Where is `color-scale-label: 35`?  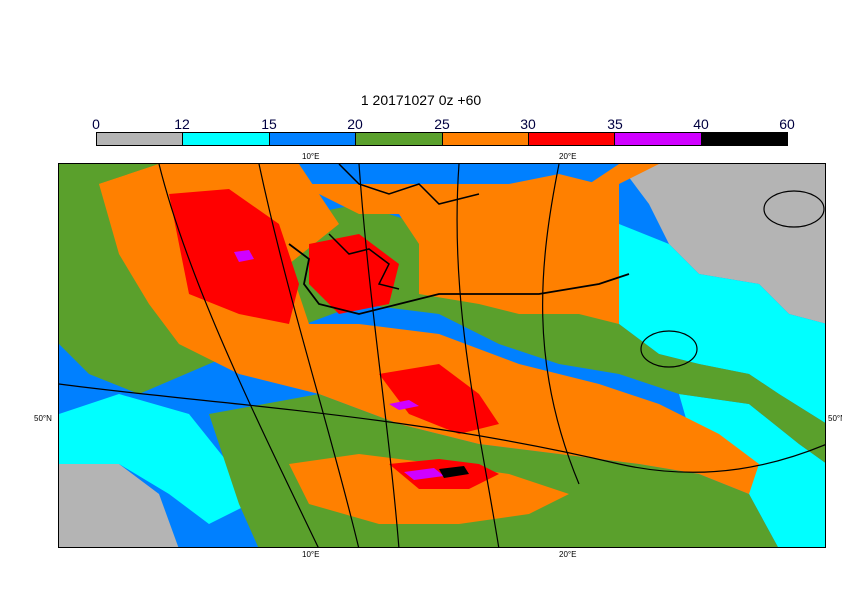 color-scale-label: 35 is located at coordinates (615, 124).